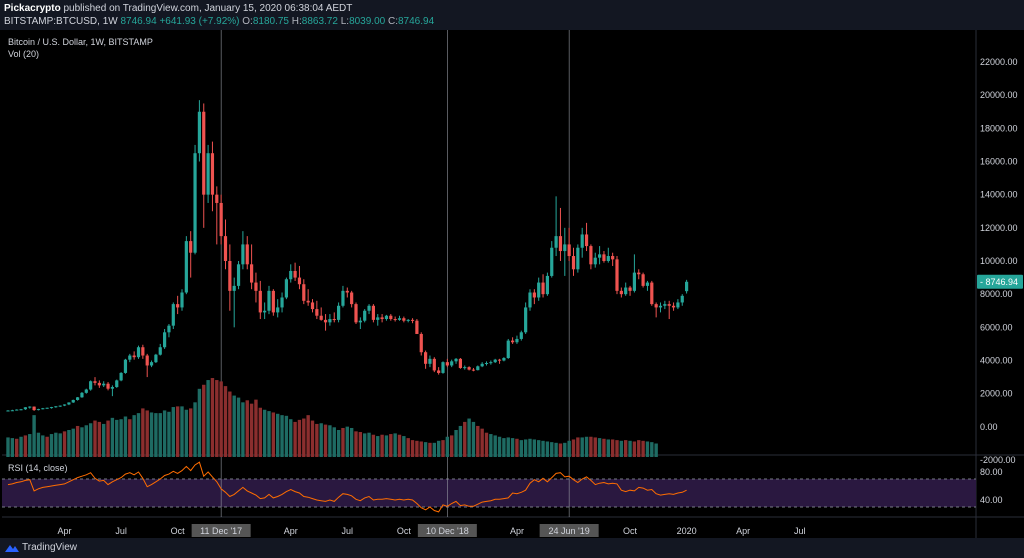  I want to click on price-tick-label: 8000.00, so click(996, 294).